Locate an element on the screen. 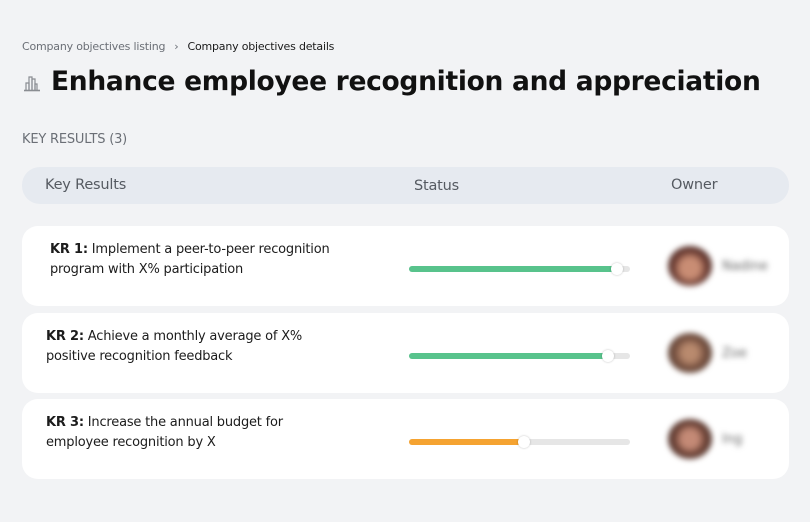 The image size is (810, 522). owner: Zoe is located at coordinates (707, 353).